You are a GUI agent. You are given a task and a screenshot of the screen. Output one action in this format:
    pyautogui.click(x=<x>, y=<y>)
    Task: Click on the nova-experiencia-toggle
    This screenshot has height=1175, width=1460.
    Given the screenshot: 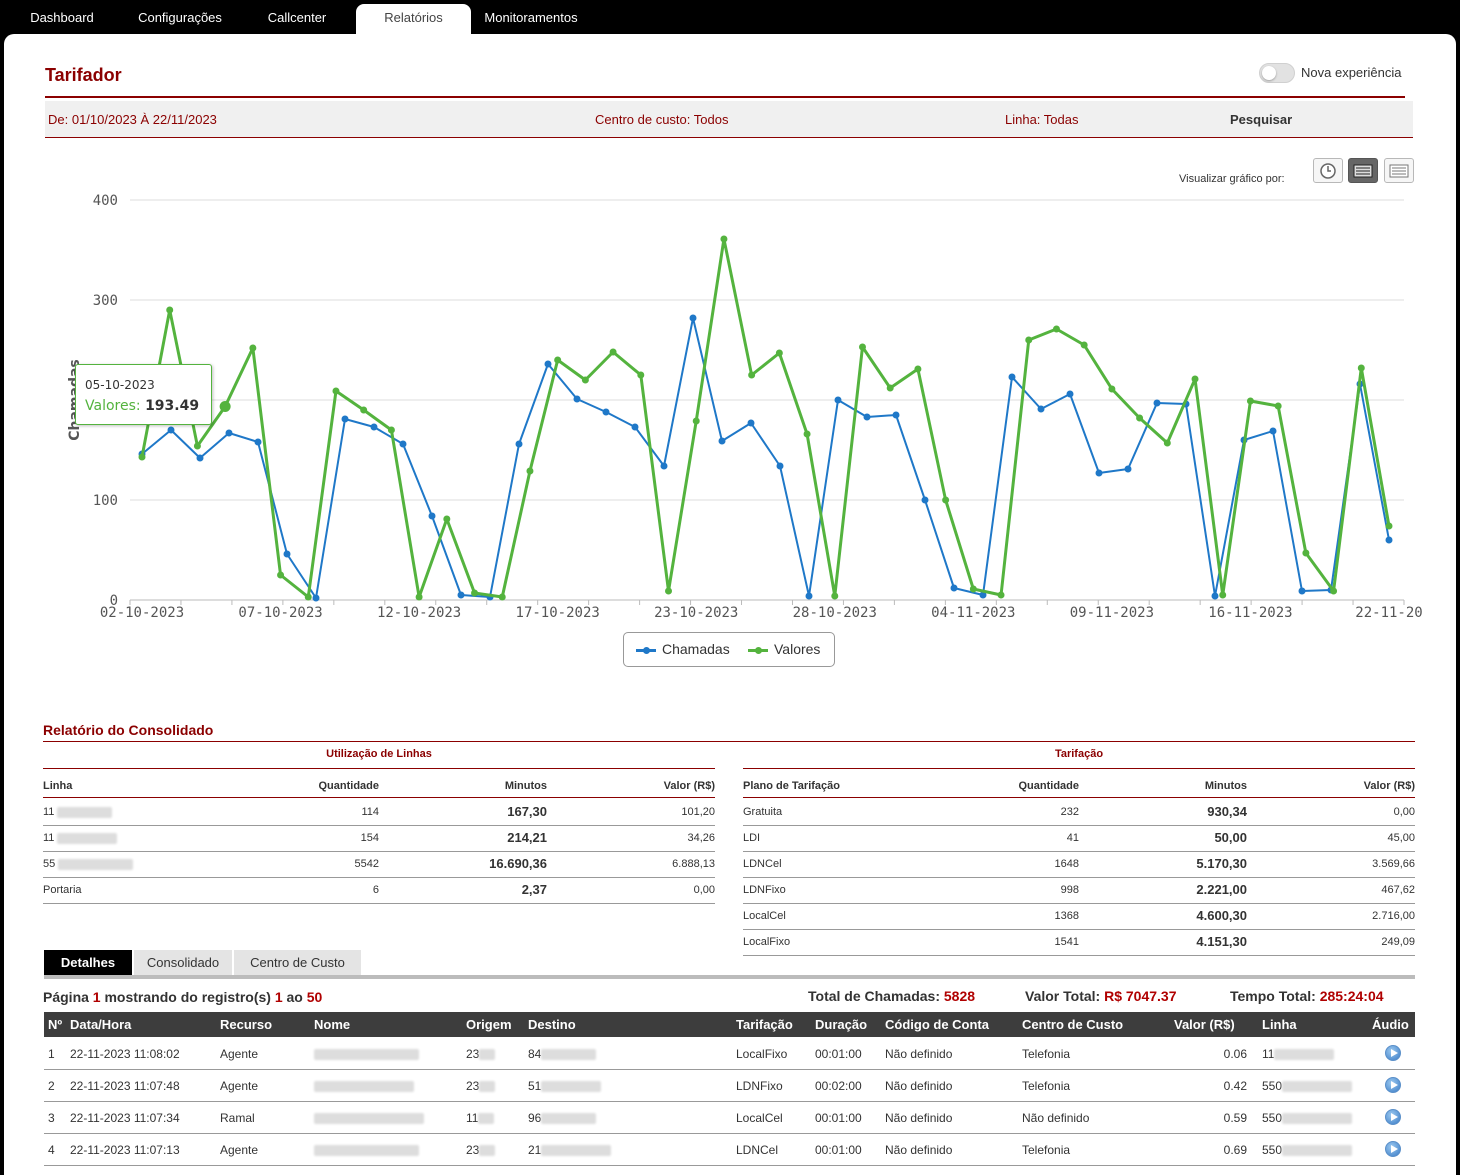 What is the action you would take?
    pyautogui.click(x=1277, y=73)
    